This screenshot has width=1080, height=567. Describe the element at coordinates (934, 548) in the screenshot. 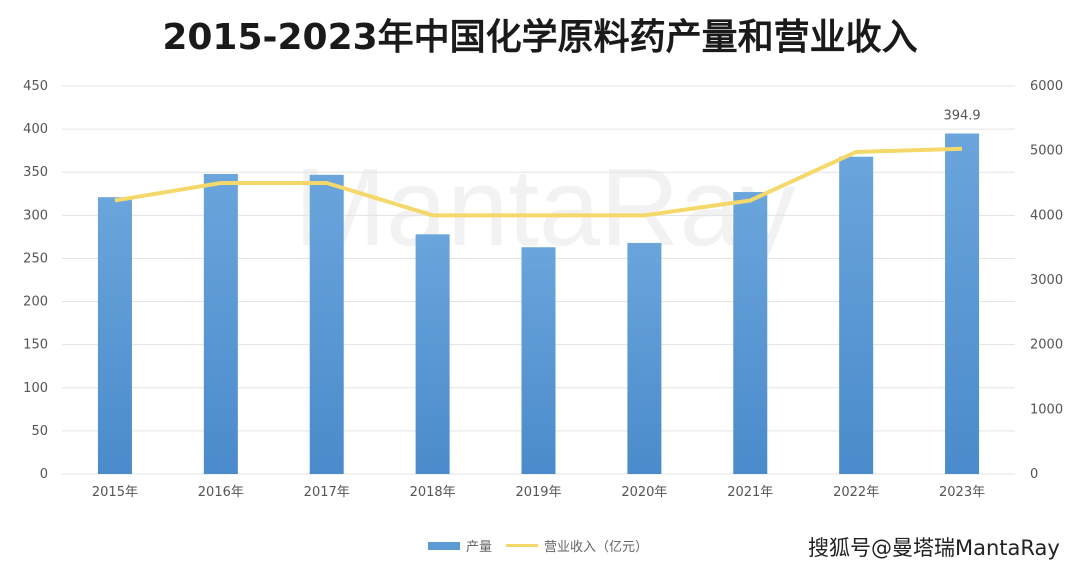

I see `source-credit: 搜狐号@曼塔瑞MantaRay` at that location.